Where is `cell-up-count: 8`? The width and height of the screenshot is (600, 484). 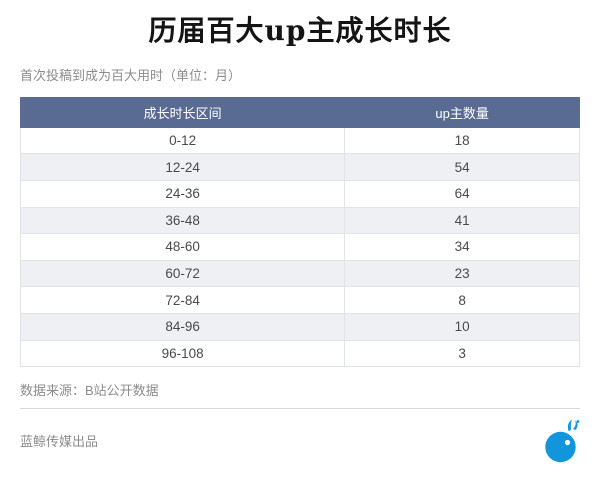
cell-up-count: 8 is located at coordinates (462, 300).